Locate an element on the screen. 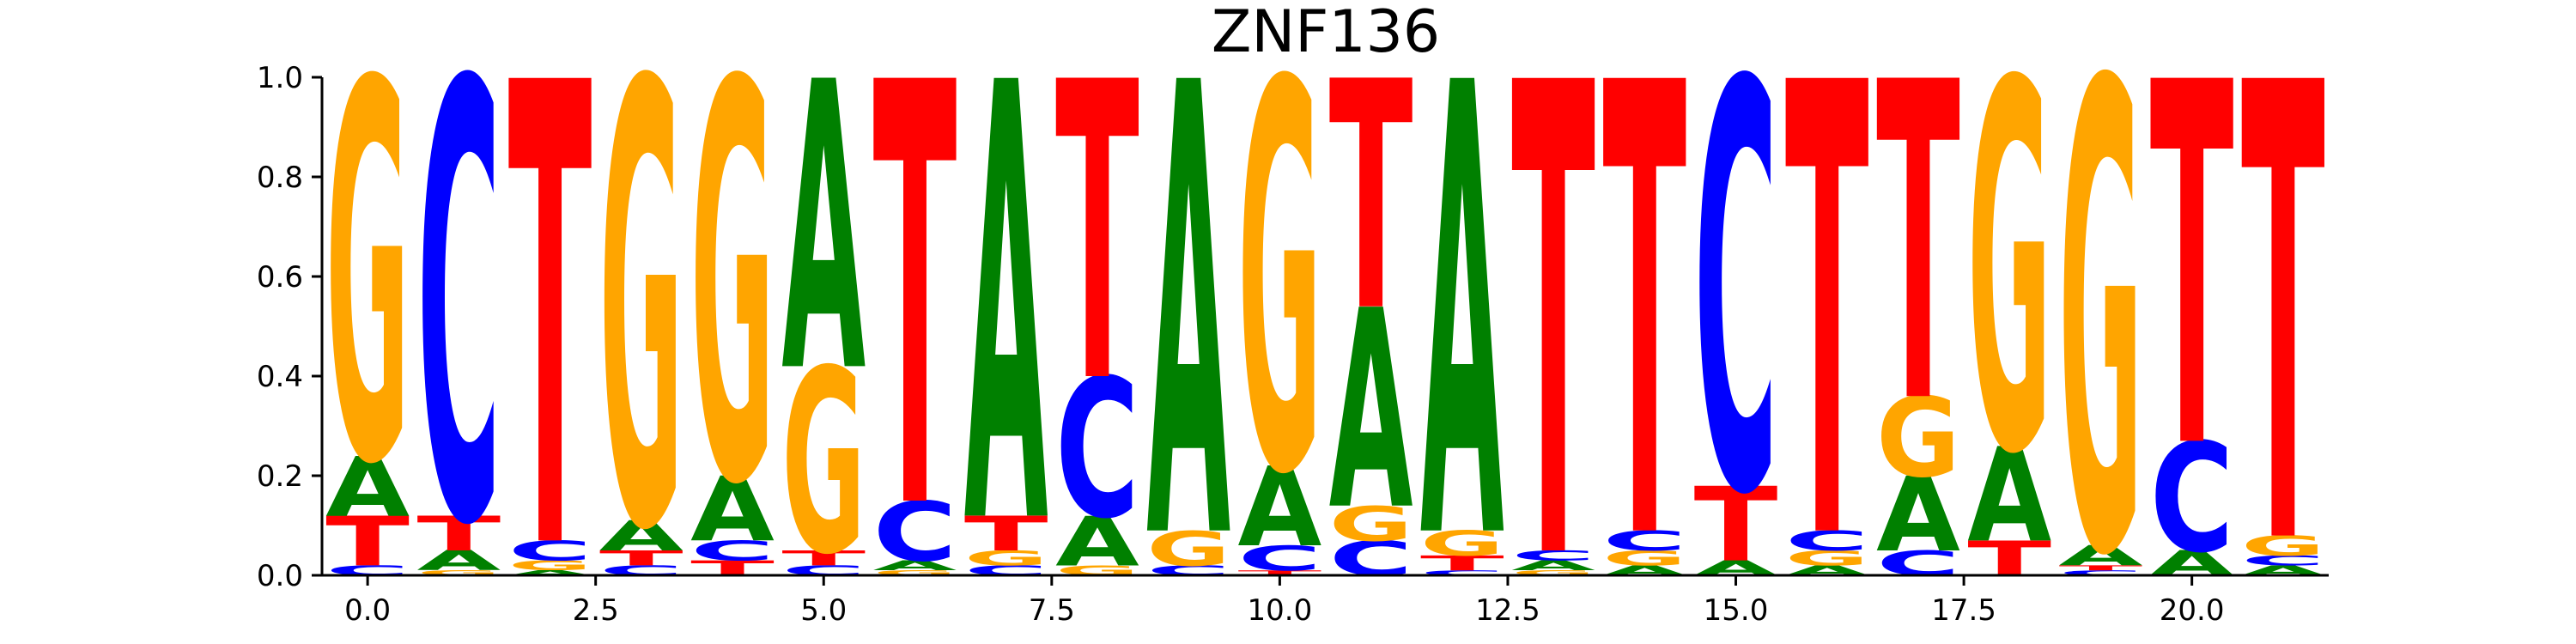 This screenshot has height=644, width=2576. logo-letter-G-pos-10: G is located at coordinates (1280, 296).